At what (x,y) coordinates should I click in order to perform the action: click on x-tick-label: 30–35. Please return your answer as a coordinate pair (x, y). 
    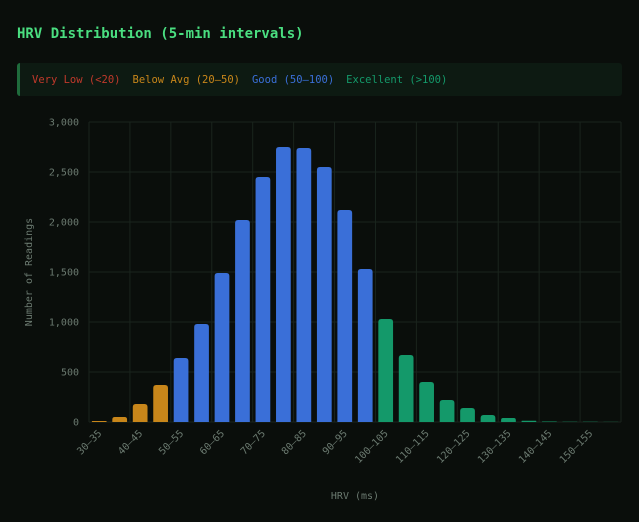
    Looking at the image, I should click on (89, 442).